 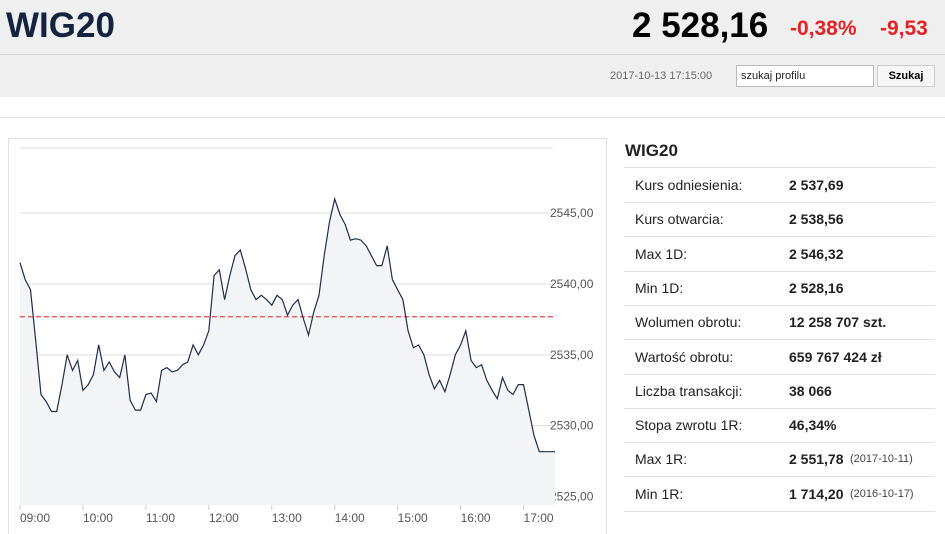 What do you see at coordinates (779, 460) in the screenshot?
I see `table-row: Max 1R: 2 551,78 (2017-10-11)` at bounding box center [779, 460].